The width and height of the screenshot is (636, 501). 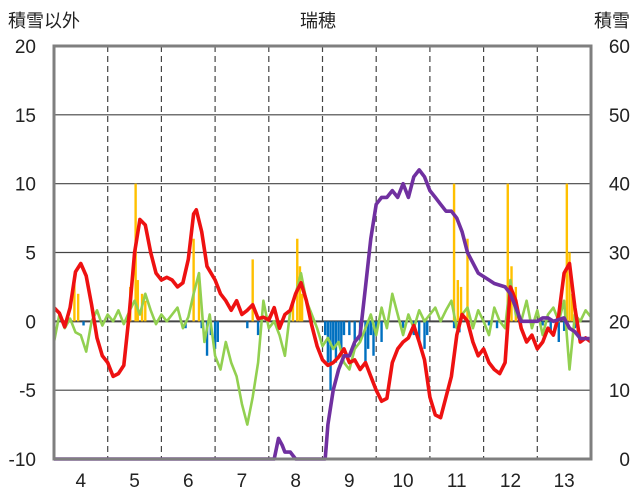 I want to click on x-tick-label-0: 4, so click(x=81, y=481).